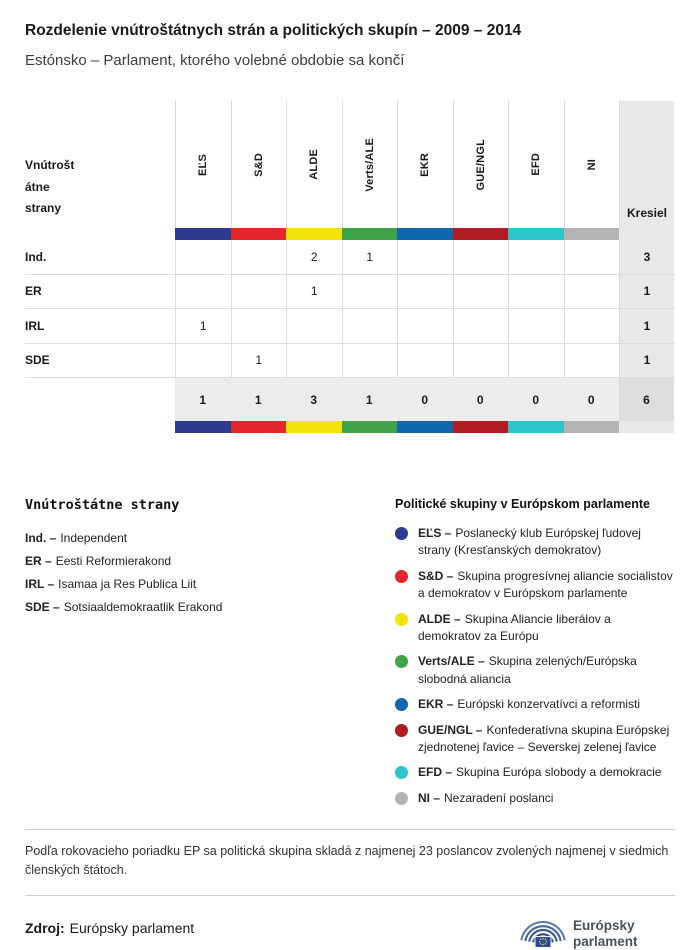  What do you see at coordinates (350, 291) in the screenshot?
I see `table-row-er: ER 1 1` at bounding box center [350, 291].